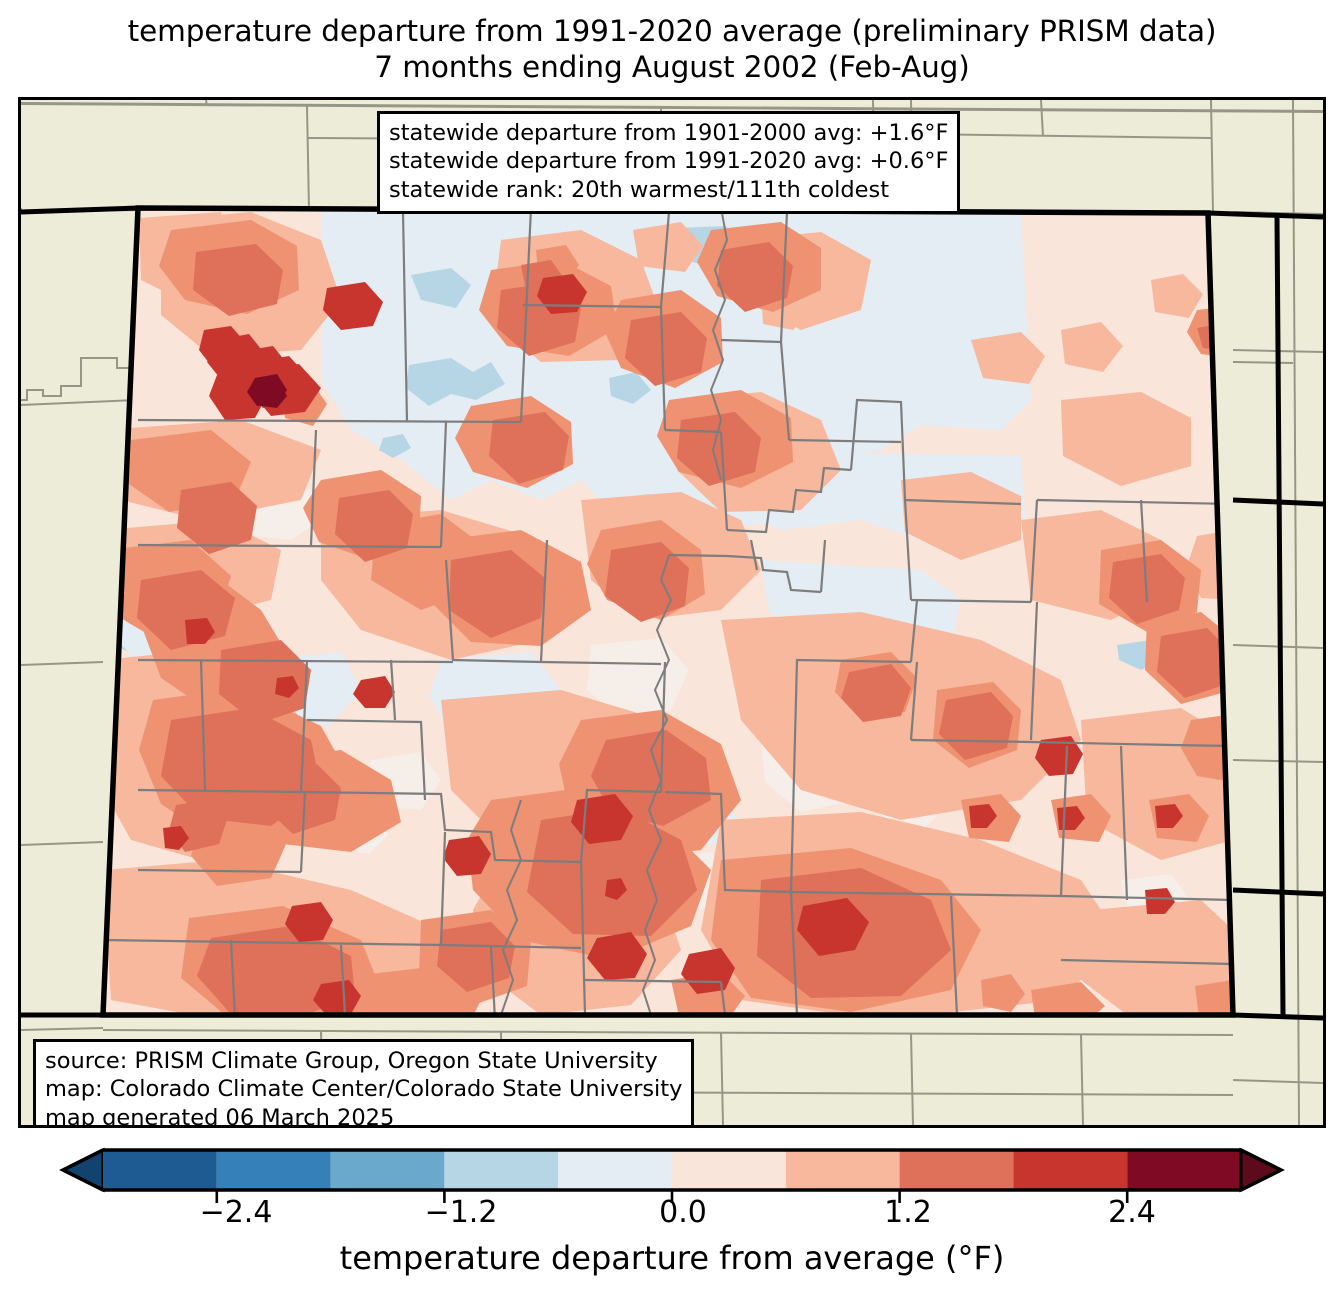 This screenshot has width=1344, height=1299. Describe the element at coordinates (461, 1212) in the screenshot. I see `colorbar-tick-label-2: −1.2` at that location.